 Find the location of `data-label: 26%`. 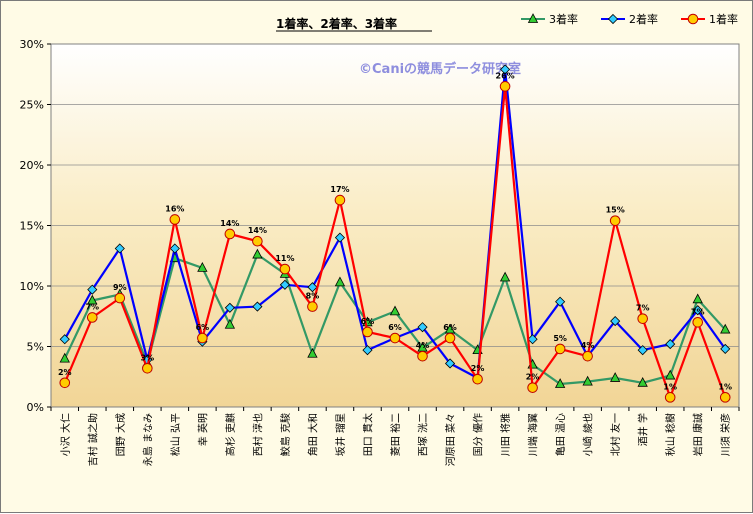

data-label: 26% is located at coordinates (505, 75).